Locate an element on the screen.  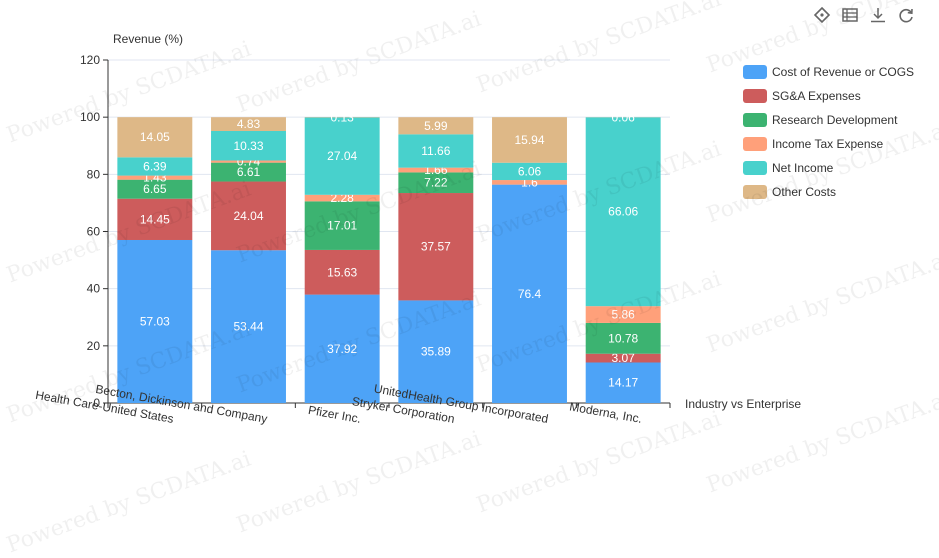
data-label: 0.06 is located at coordinates (623, 117).